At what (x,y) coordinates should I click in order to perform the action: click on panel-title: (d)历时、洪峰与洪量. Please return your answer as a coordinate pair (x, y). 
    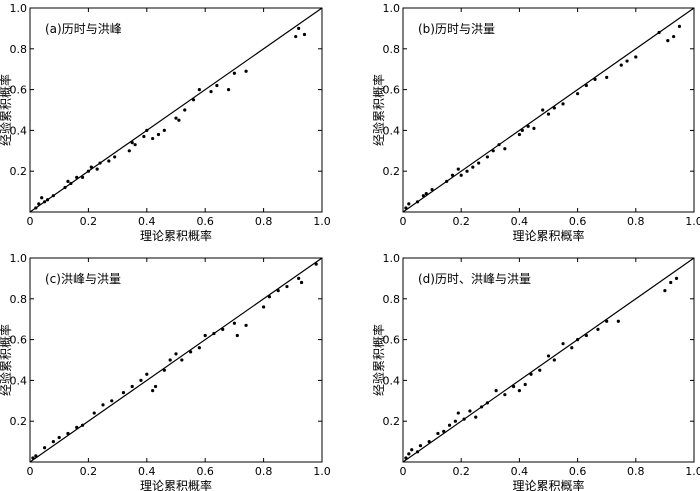
    Looking at the image, I should click on (474, 279).